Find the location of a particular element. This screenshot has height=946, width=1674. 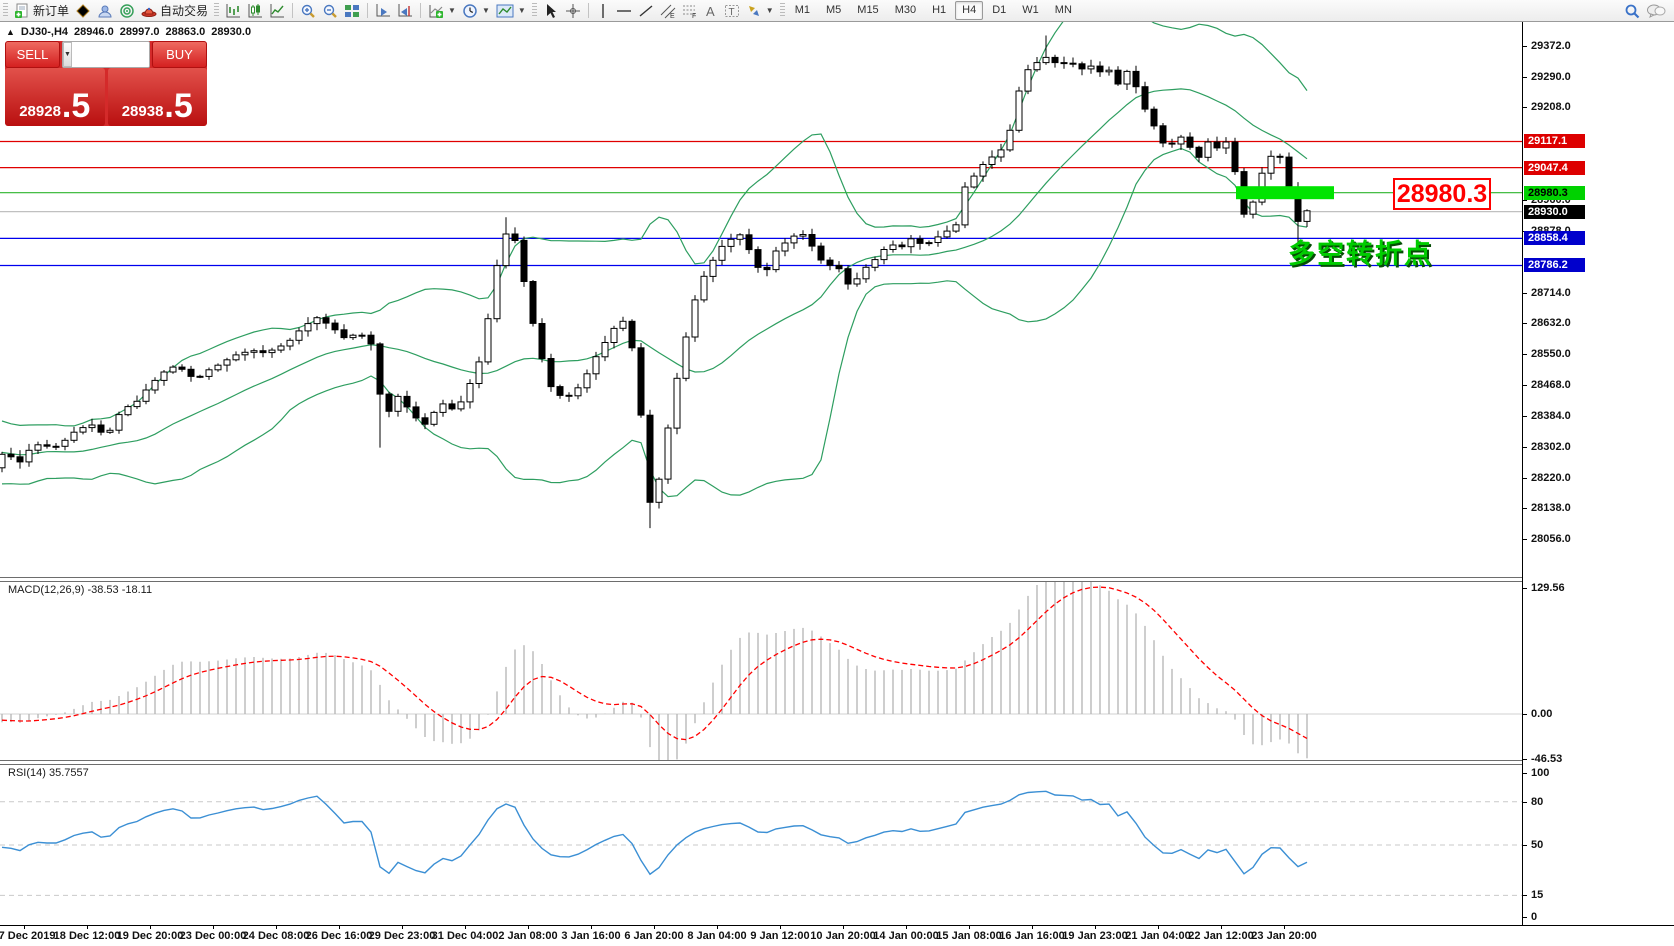

new-order-label: 新订单 is located at coordinates (51, 11).